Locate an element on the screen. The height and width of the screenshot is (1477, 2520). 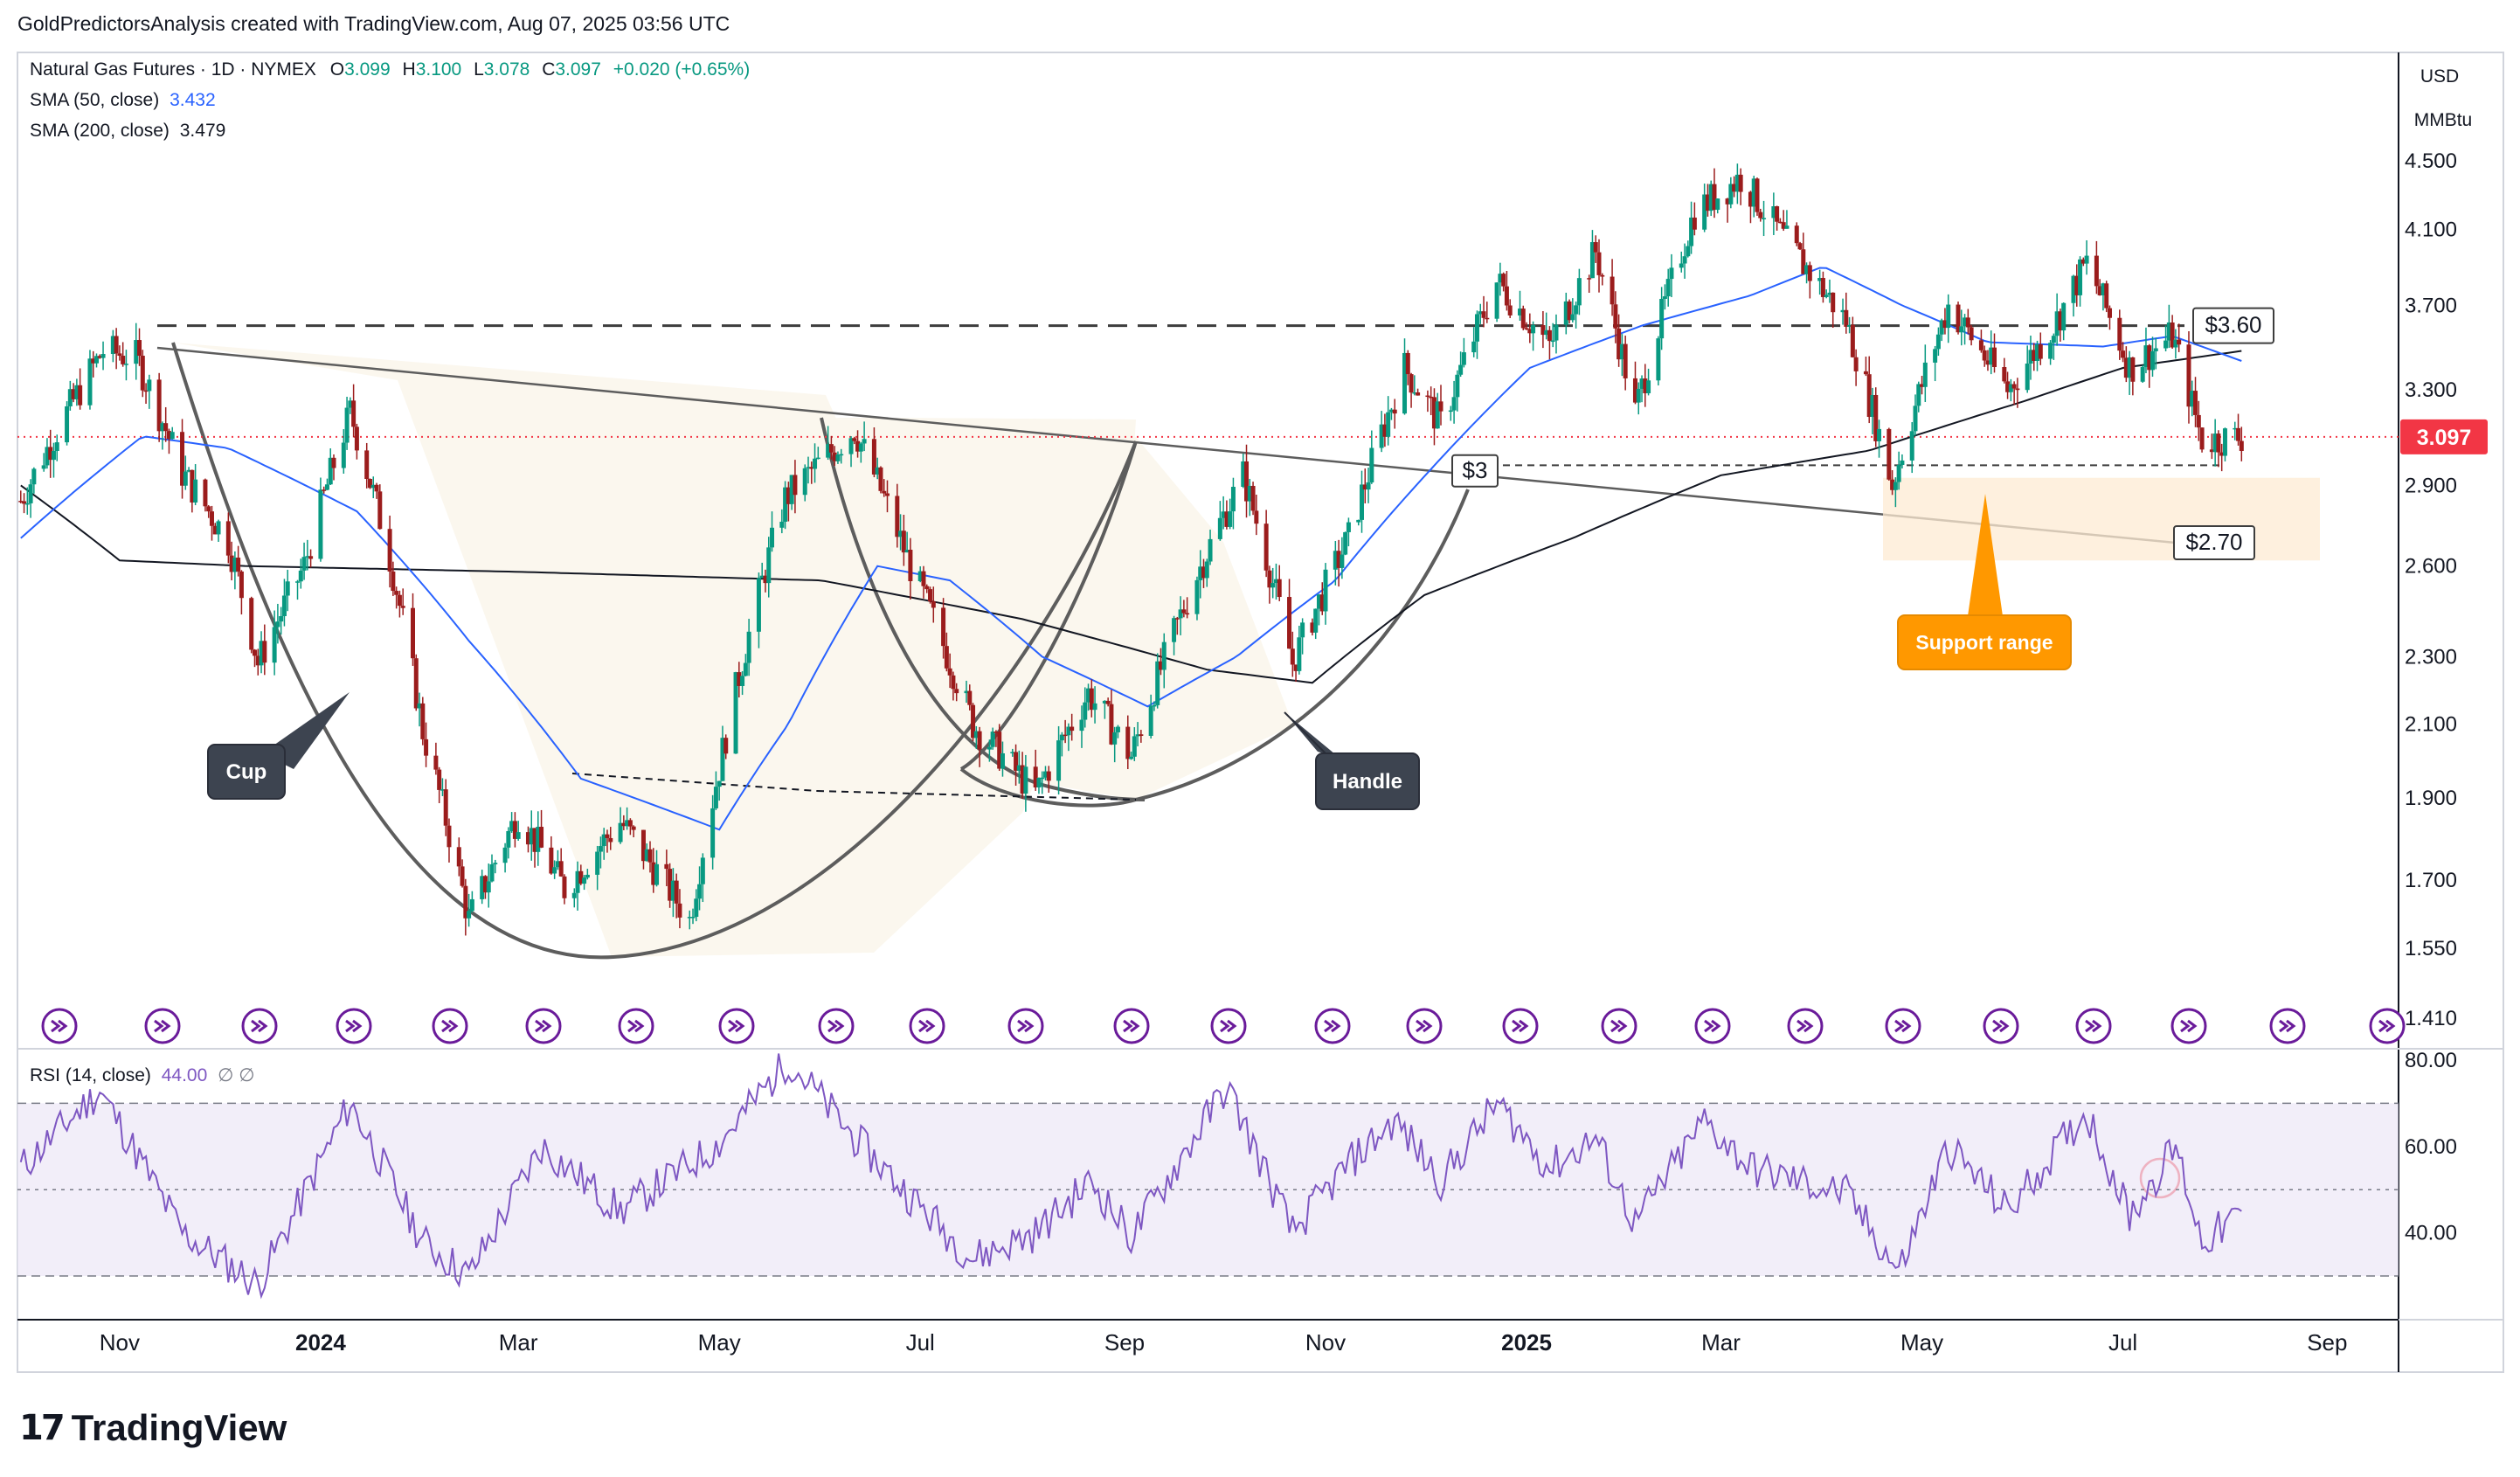
price-tick-label: 1.900 is located at coordinates (2431, 798).